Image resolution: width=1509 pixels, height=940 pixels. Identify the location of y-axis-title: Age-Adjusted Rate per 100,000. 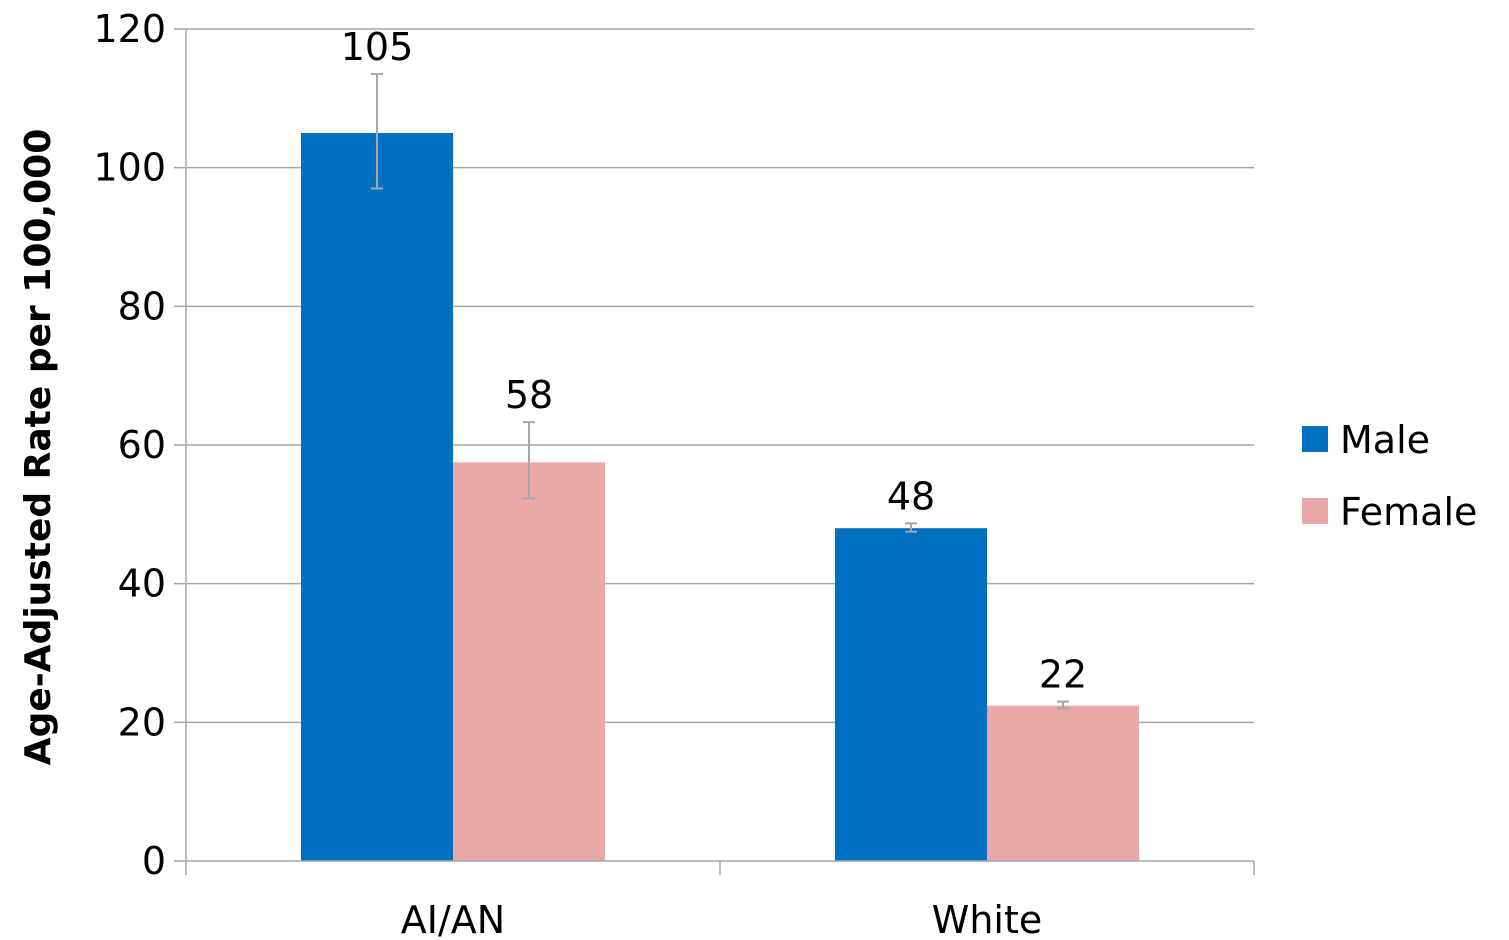
(38, 447).